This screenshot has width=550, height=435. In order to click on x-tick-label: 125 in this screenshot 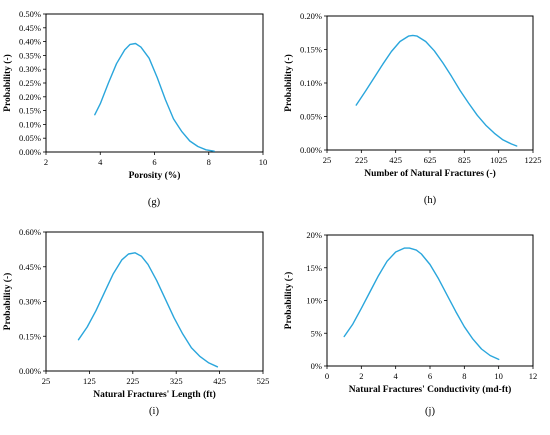, I will do `click(89, 381)`.